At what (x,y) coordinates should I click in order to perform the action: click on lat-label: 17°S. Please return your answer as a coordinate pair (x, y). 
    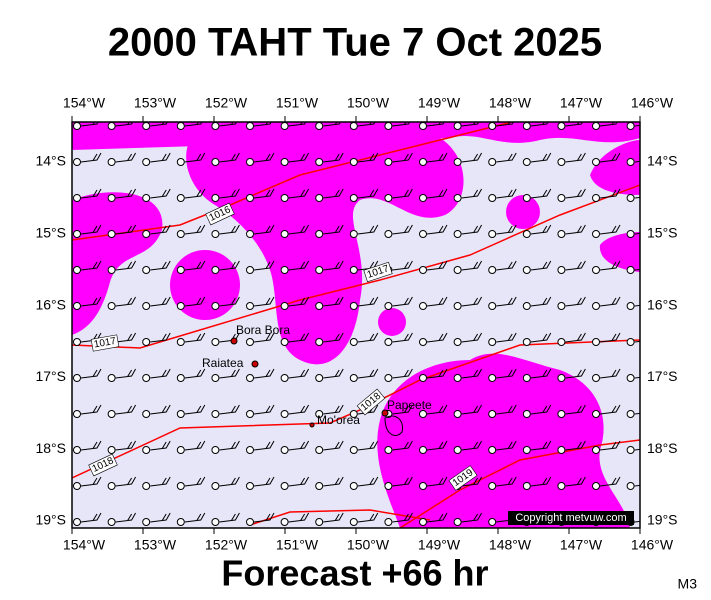
    Looking at the image, I should click on (50, 376).